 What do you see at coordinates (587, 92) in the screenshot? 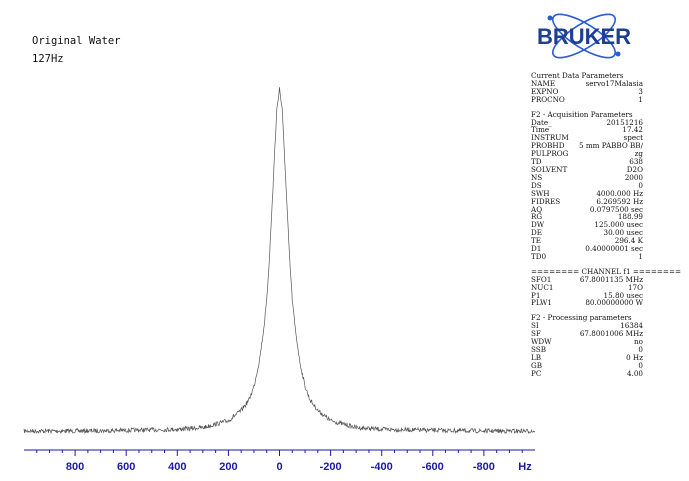
I see `current-data-rows: NAME servo17Malasia EXPNO 3 PROCNO 1` at bounding box center [587, 92].